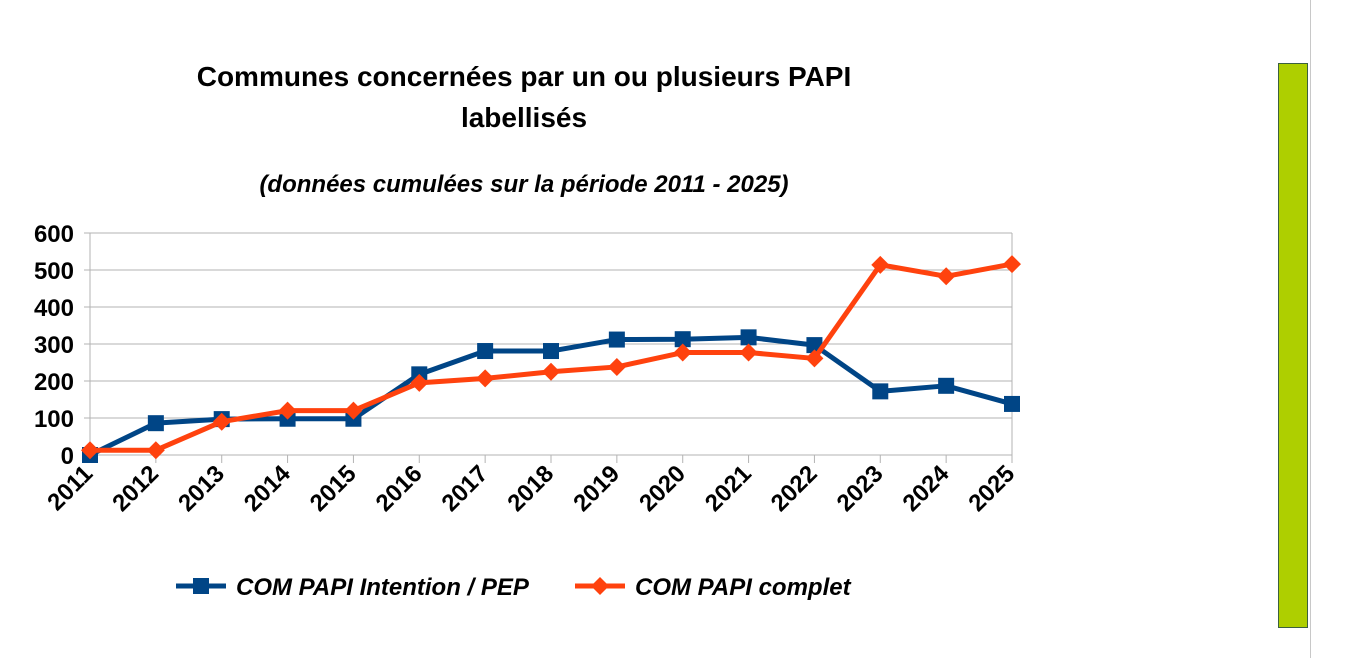  I want to click on legend-item-0: COM PAPI Intention / PEP, so click(353, 587).